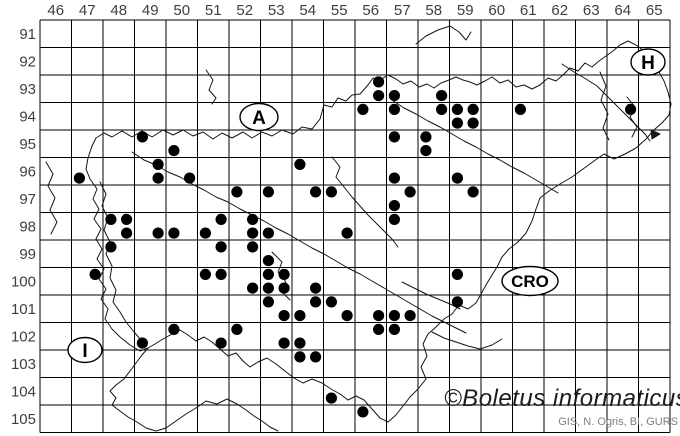 The height and width of the screenshot is (436, 680). What do you see at coordinates (591, 10) in the screenshot?
I see `col-label: 63` at bounding box center [591, 10].